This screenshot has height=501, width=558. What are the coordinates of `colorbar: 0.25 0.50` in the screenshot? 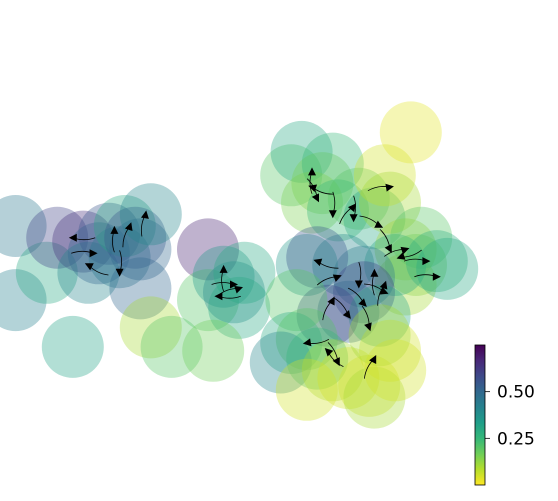 It's located at (504, 415).